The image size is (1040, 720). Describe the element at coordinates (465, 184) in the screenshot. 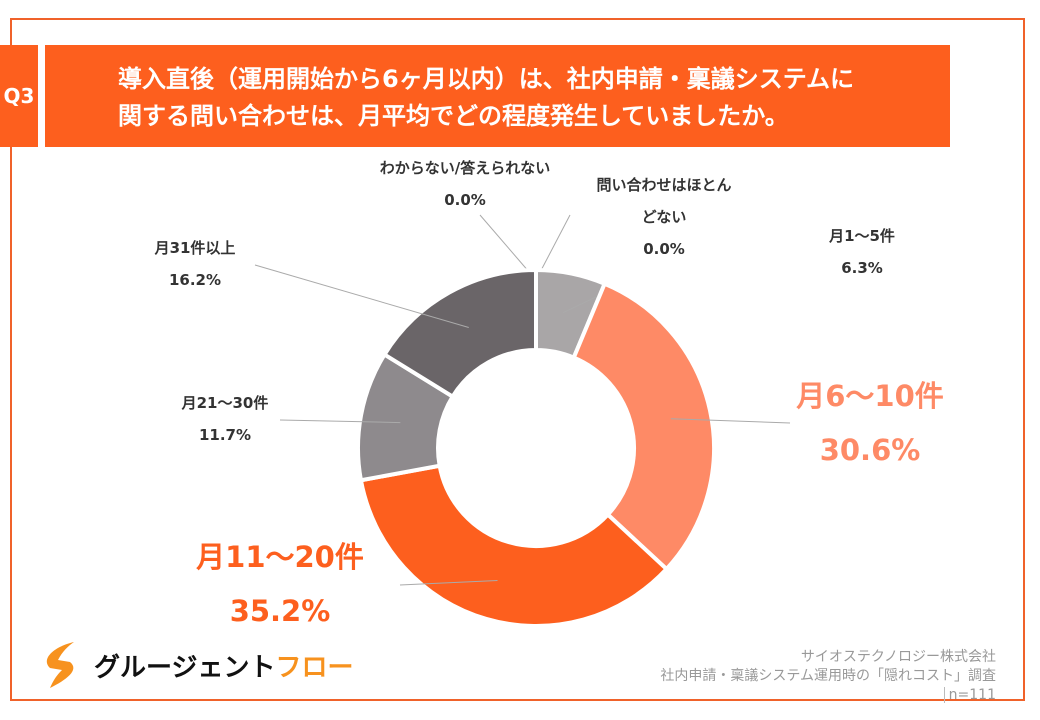

I see `label-unknown: わからない/答えられない 0.0%` at that location.